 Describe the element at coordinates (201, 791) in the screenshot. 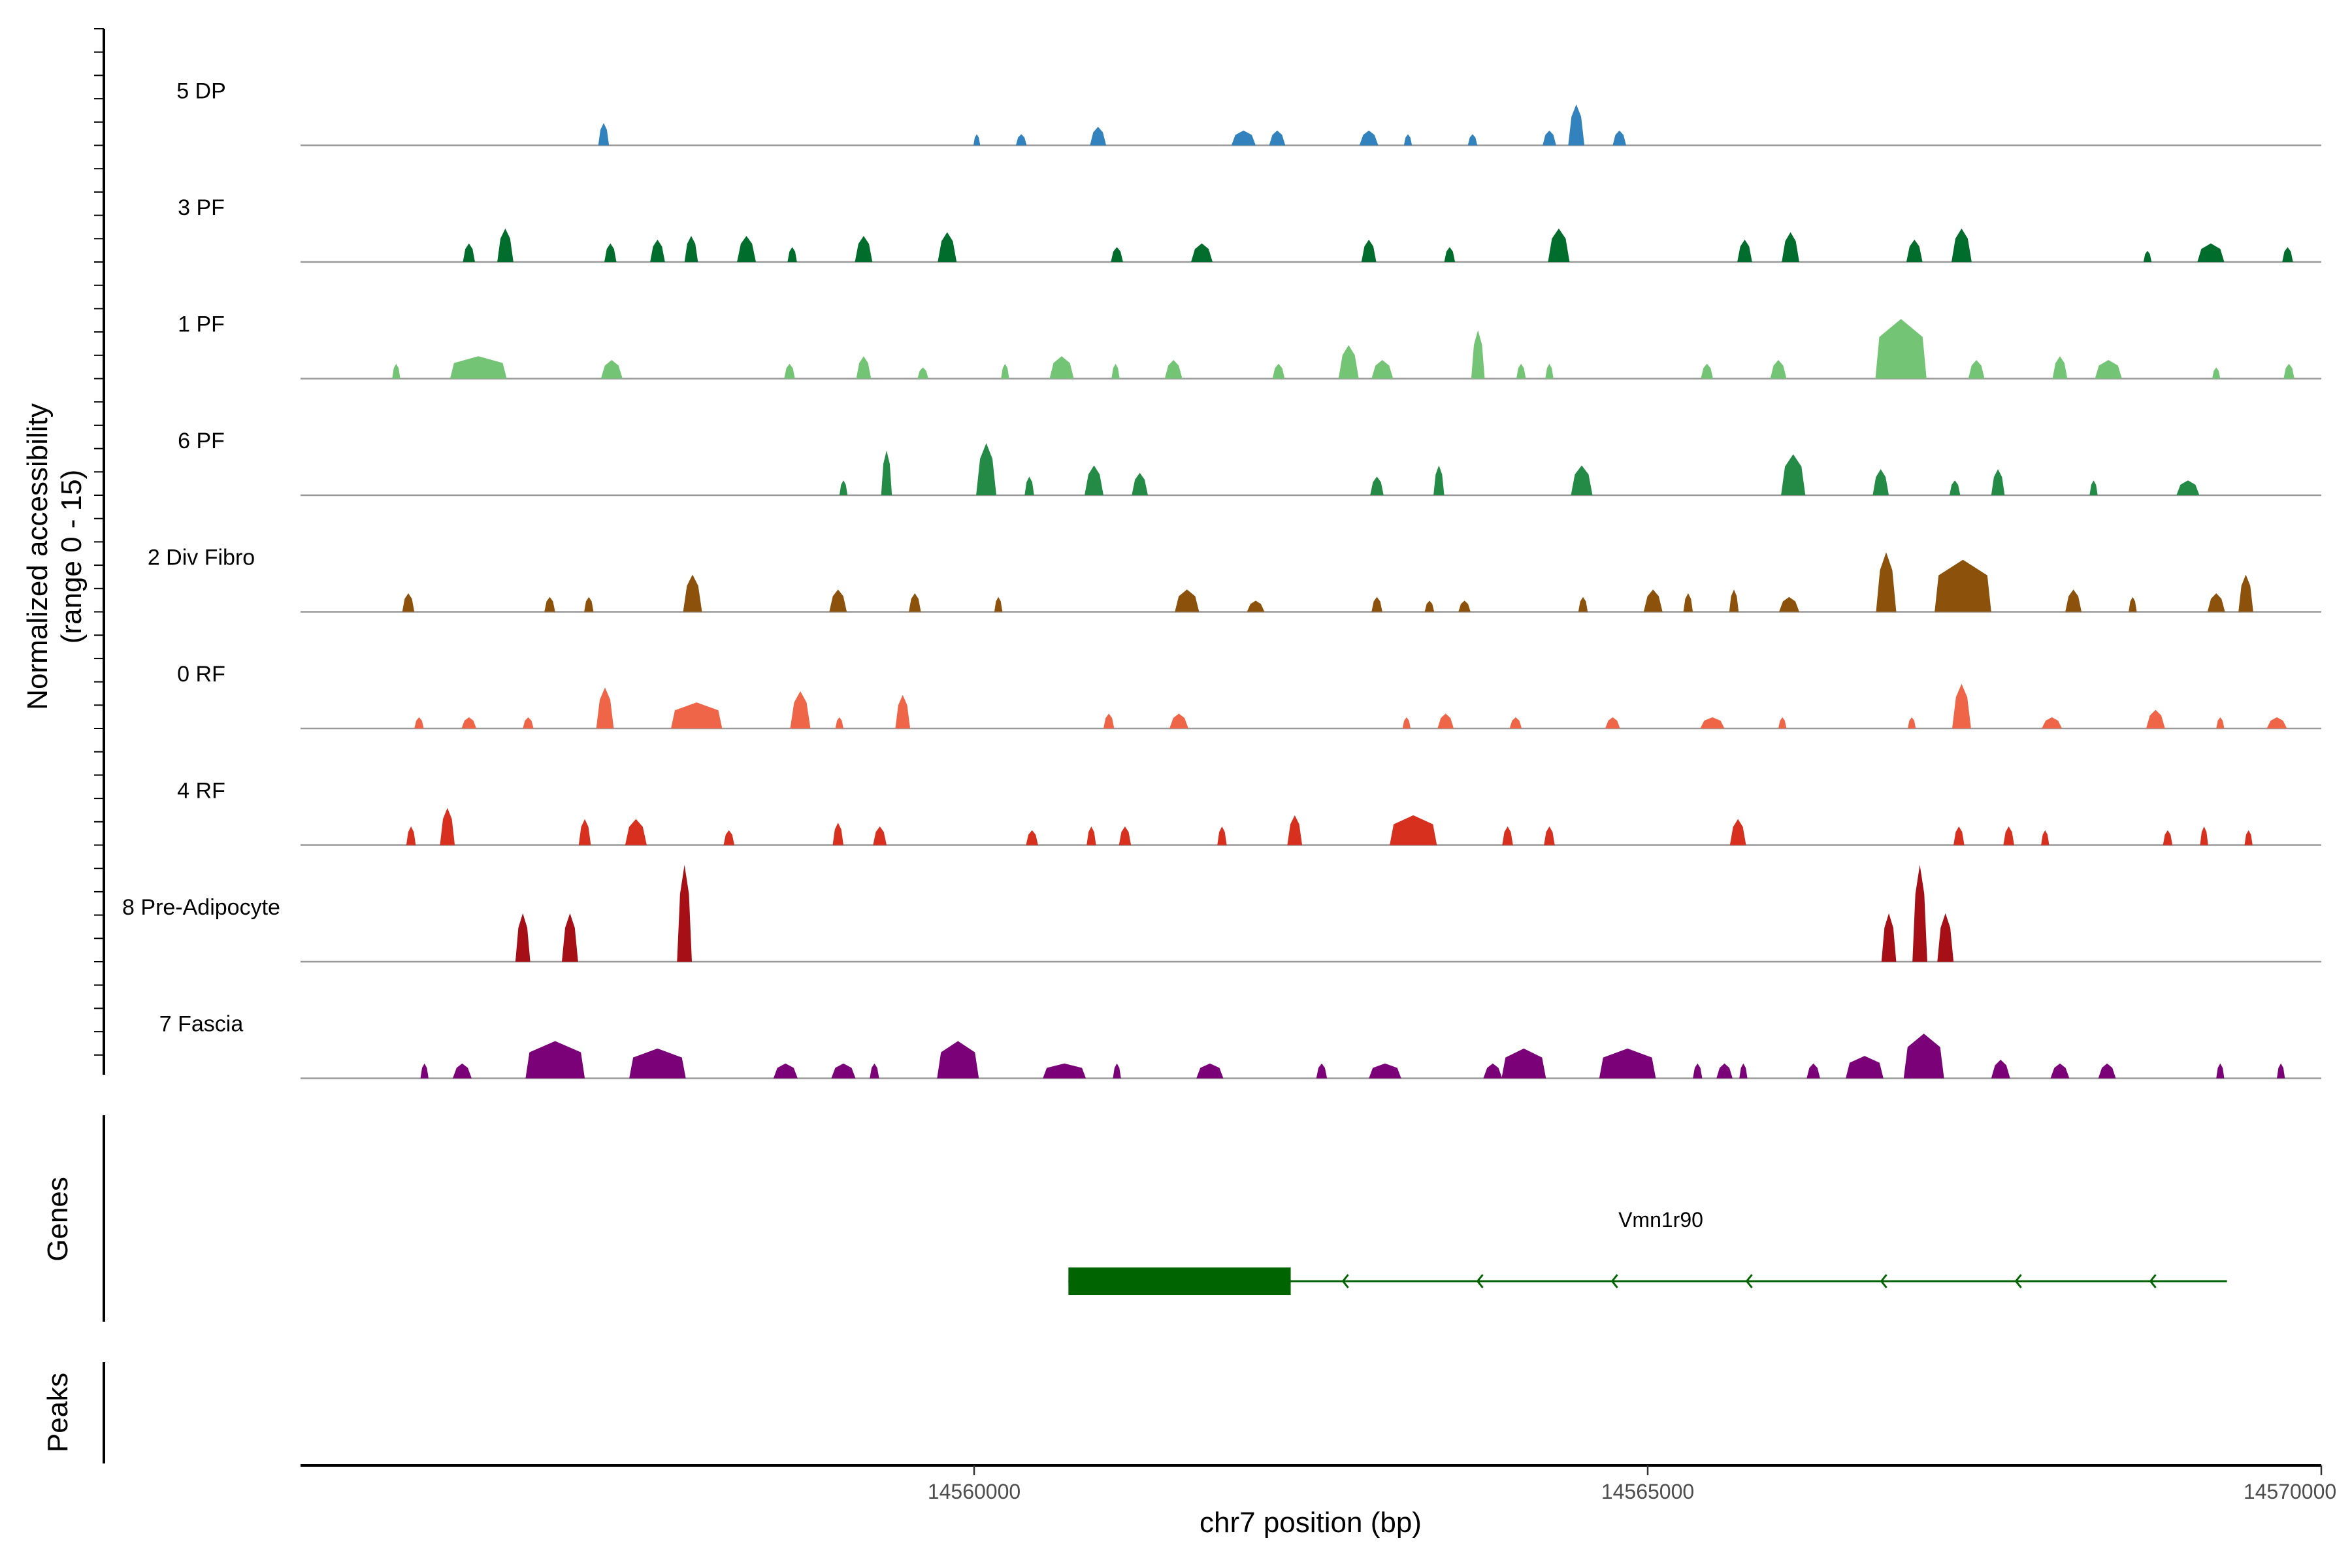

I see `track-label: 4 RF` at that location.